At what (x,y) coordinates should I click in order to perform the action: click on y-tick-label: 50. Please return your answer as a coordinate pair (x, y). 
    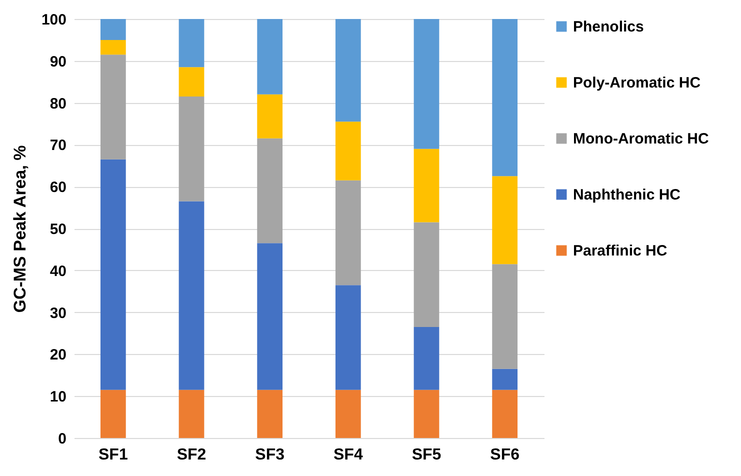
    Looking at the image, I should click on (58, 229).